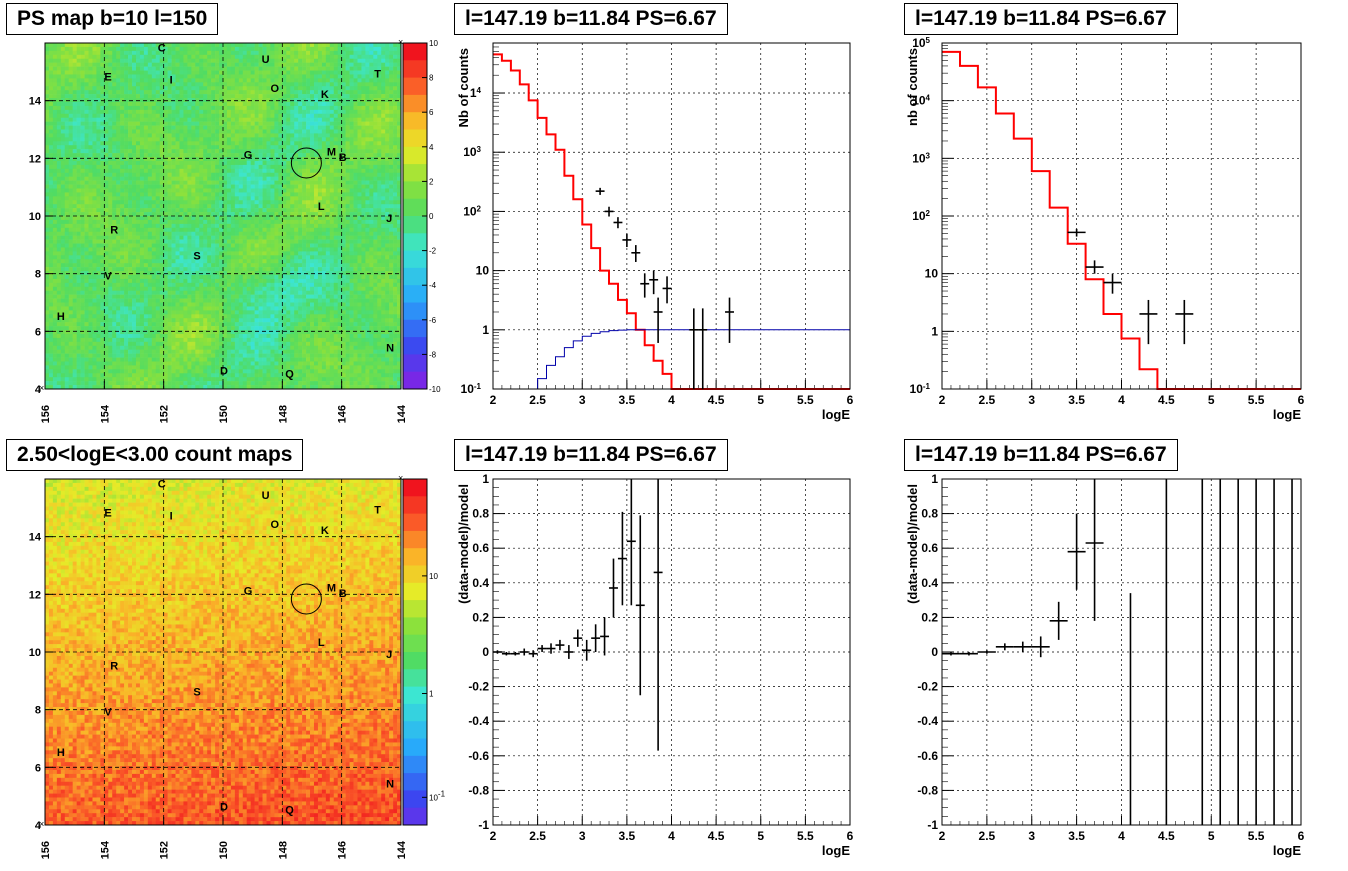  I want to click on map-x-tick-label: 156, so click(46, 850).